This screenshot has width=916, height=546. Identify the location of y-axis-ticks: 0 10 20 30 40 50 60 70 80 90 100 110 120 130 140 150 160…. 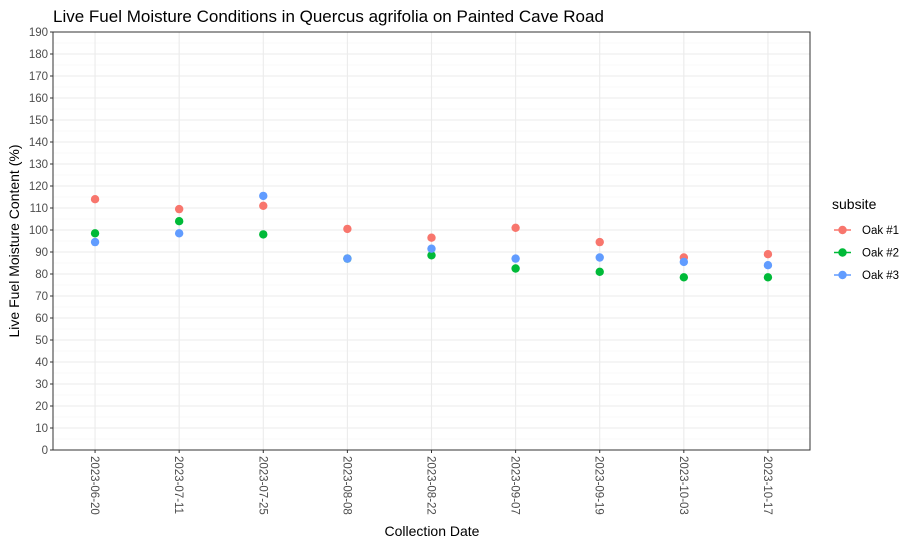
(41, 242).